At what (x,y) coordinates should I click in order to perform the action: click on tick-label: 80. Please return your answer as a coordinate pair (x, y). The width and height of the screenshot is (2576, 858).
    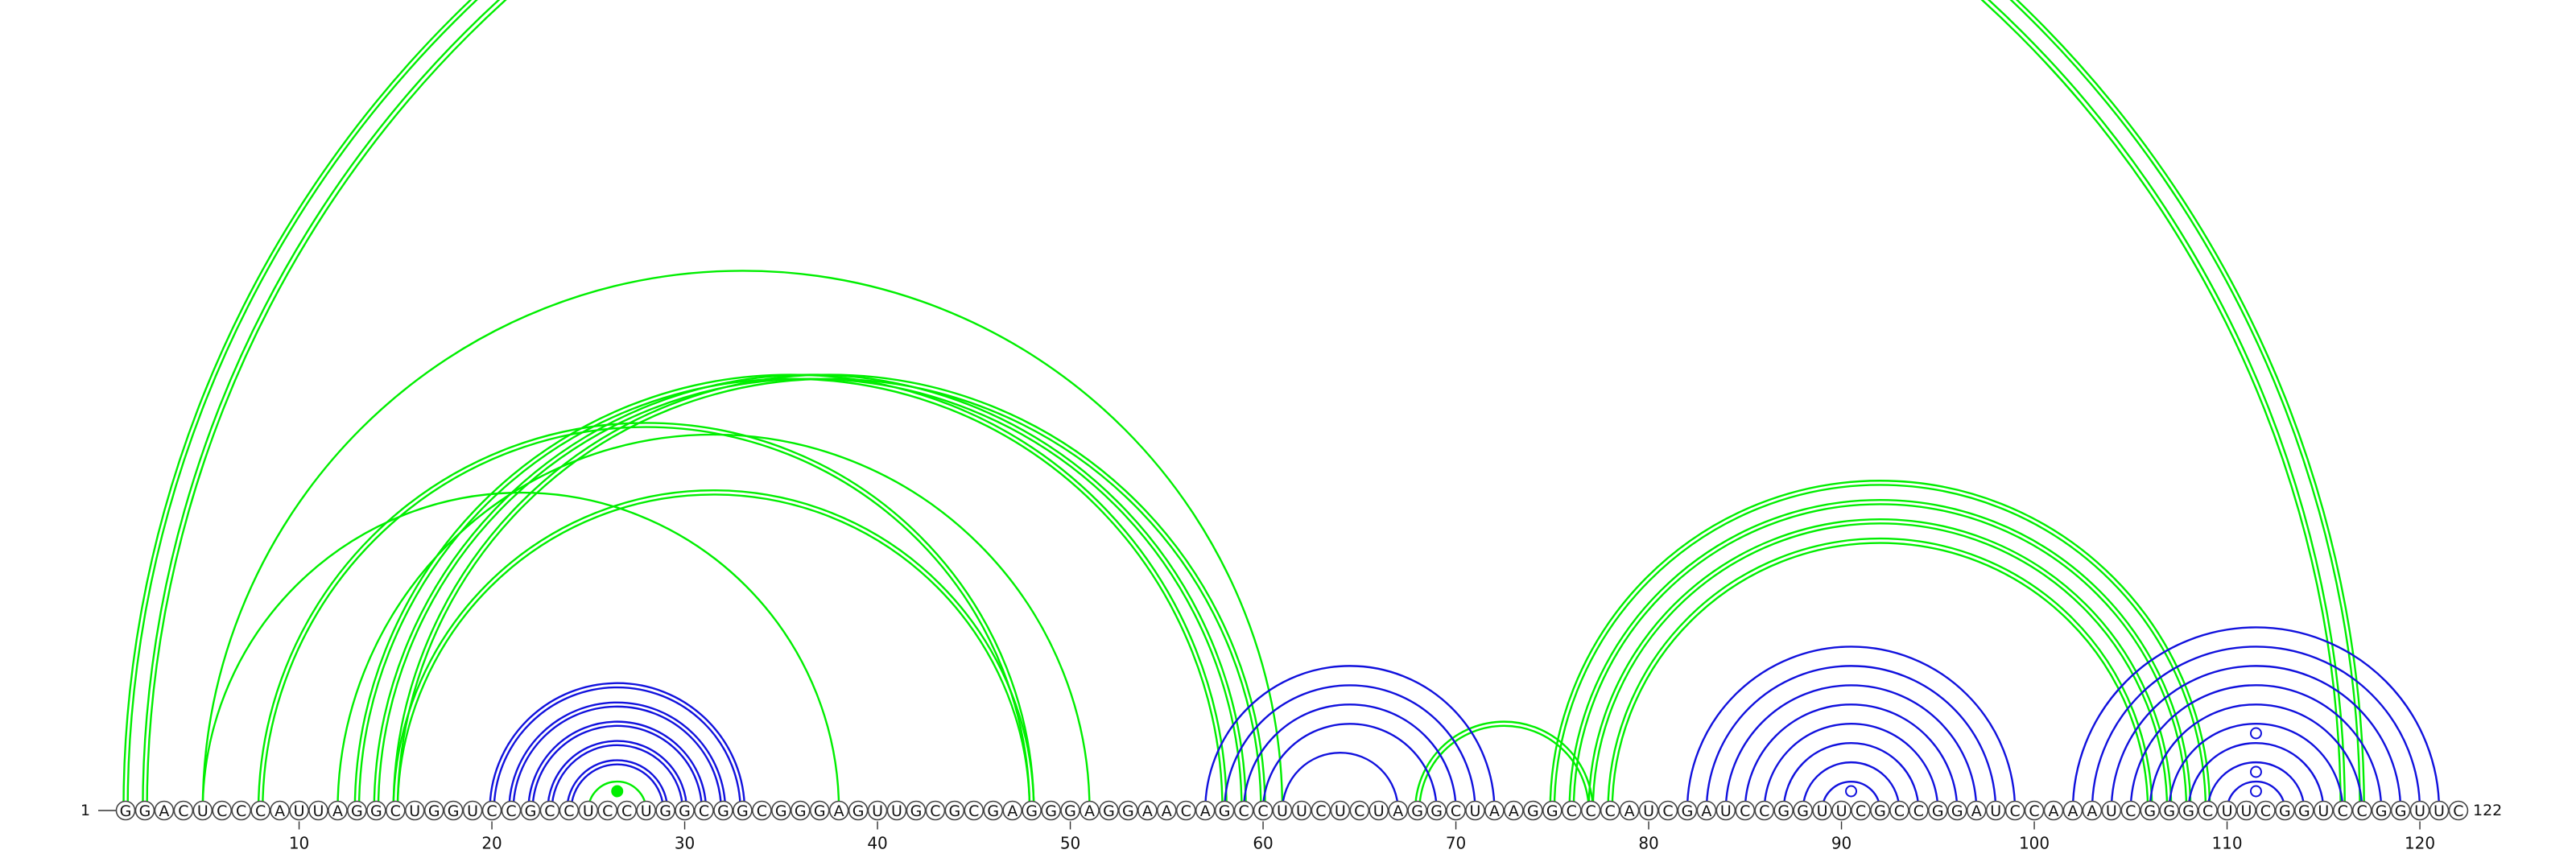
    Looking at the image, I should click on (1648, 844).